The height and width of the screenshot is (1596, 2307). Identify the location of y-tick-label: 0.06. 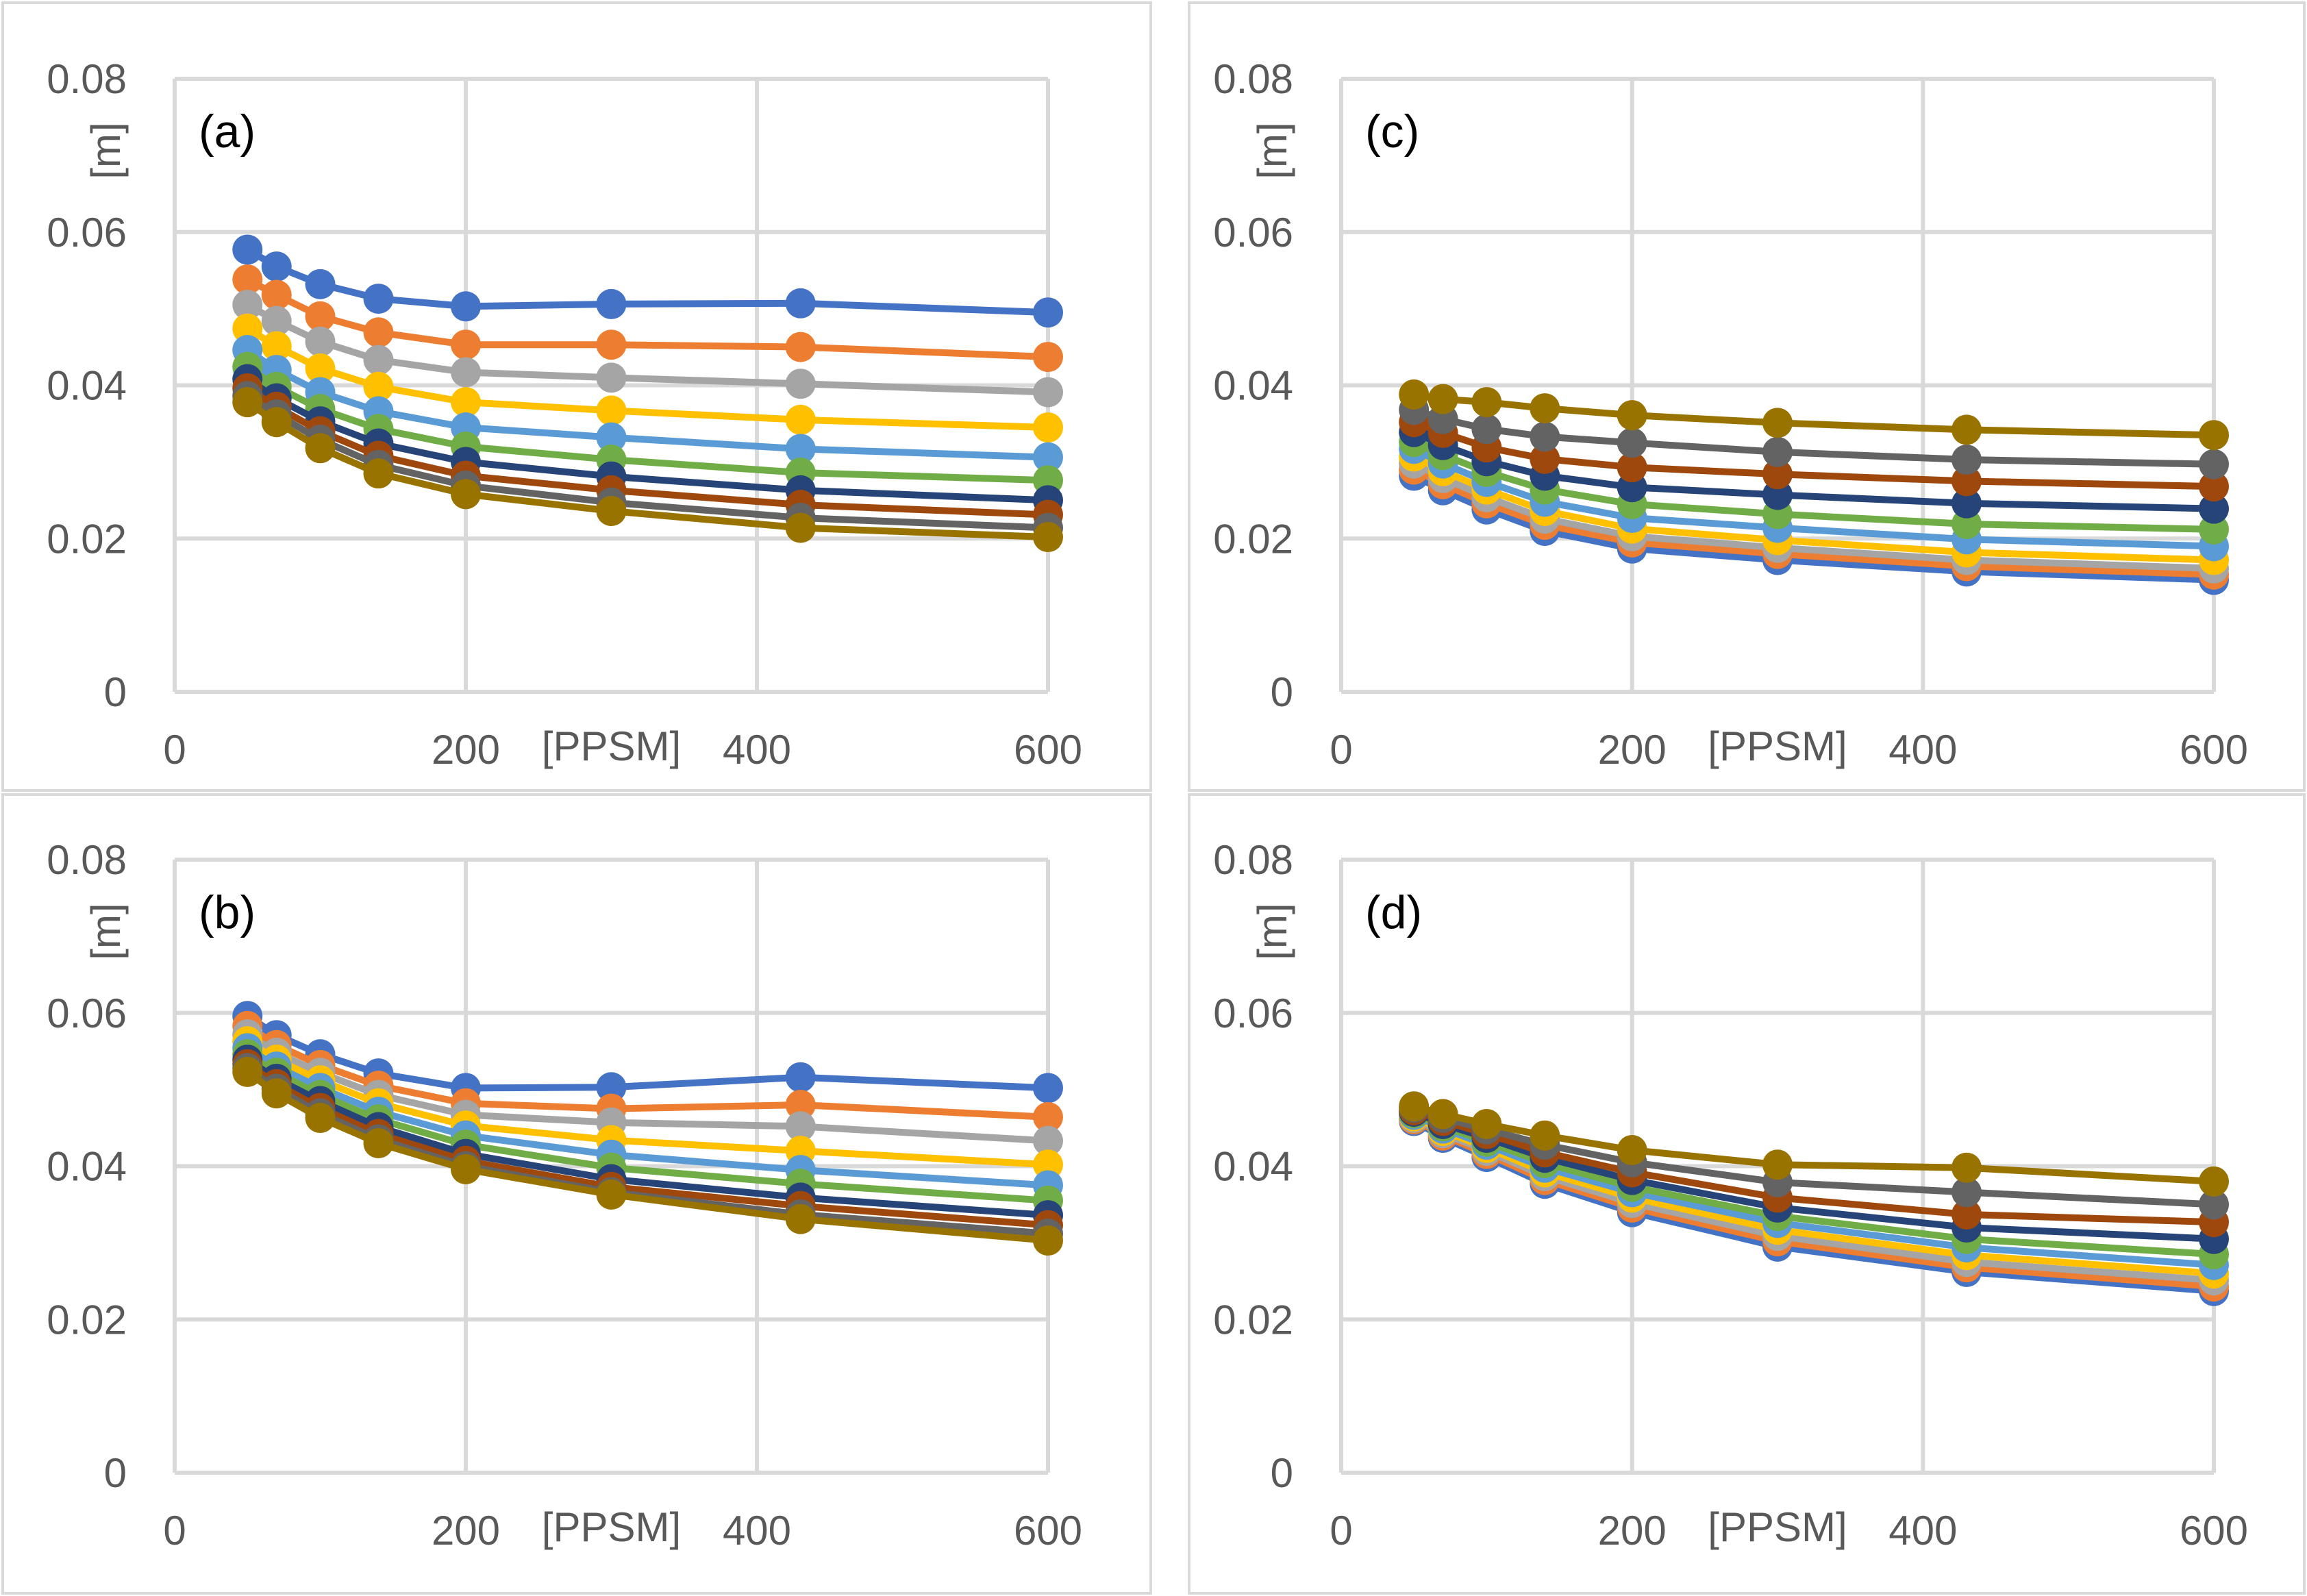
(1253, 1013).